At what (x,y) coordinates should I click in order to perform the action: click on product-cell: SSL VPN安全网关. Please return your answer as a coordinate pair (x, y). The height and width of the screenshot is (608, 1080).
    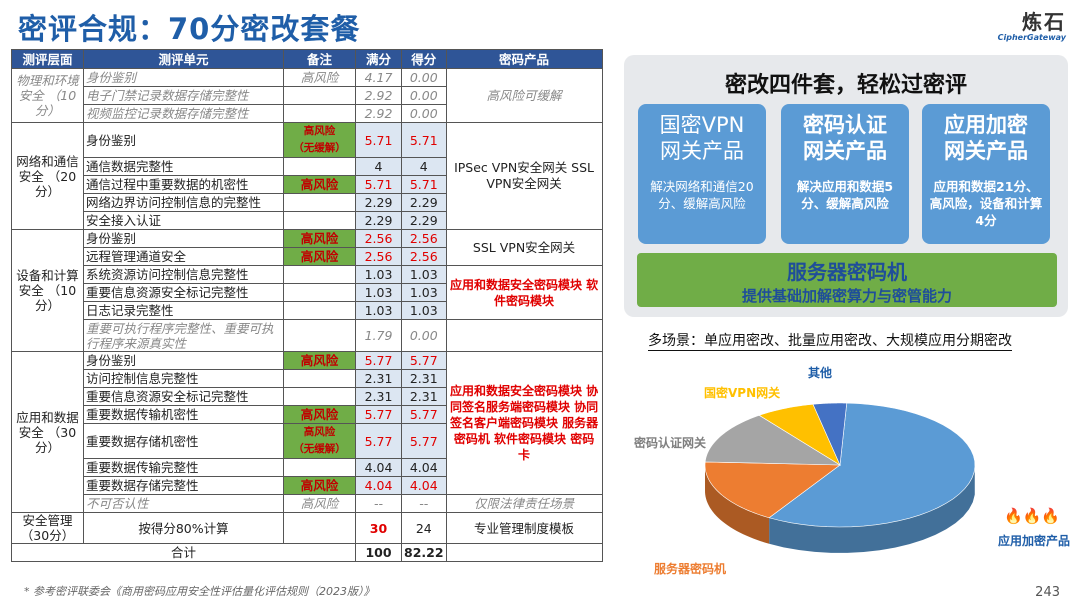
    Looking at the image, I should click on (524, 247).